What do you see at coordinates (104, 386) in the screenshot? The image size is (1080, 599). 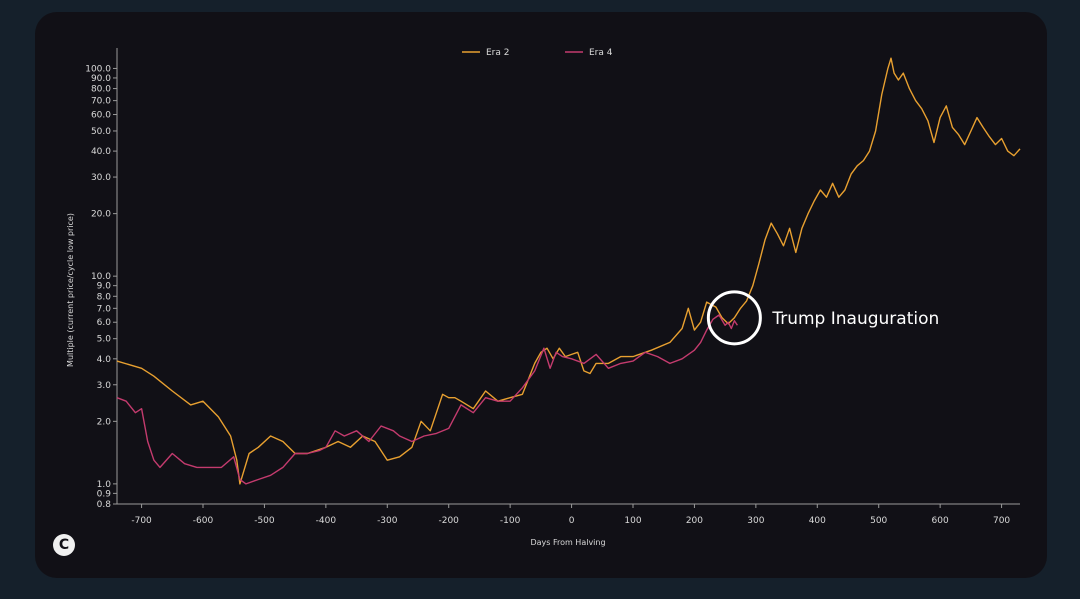 I see `y-tick-label: 3.0` at bounding box center [104, 386].